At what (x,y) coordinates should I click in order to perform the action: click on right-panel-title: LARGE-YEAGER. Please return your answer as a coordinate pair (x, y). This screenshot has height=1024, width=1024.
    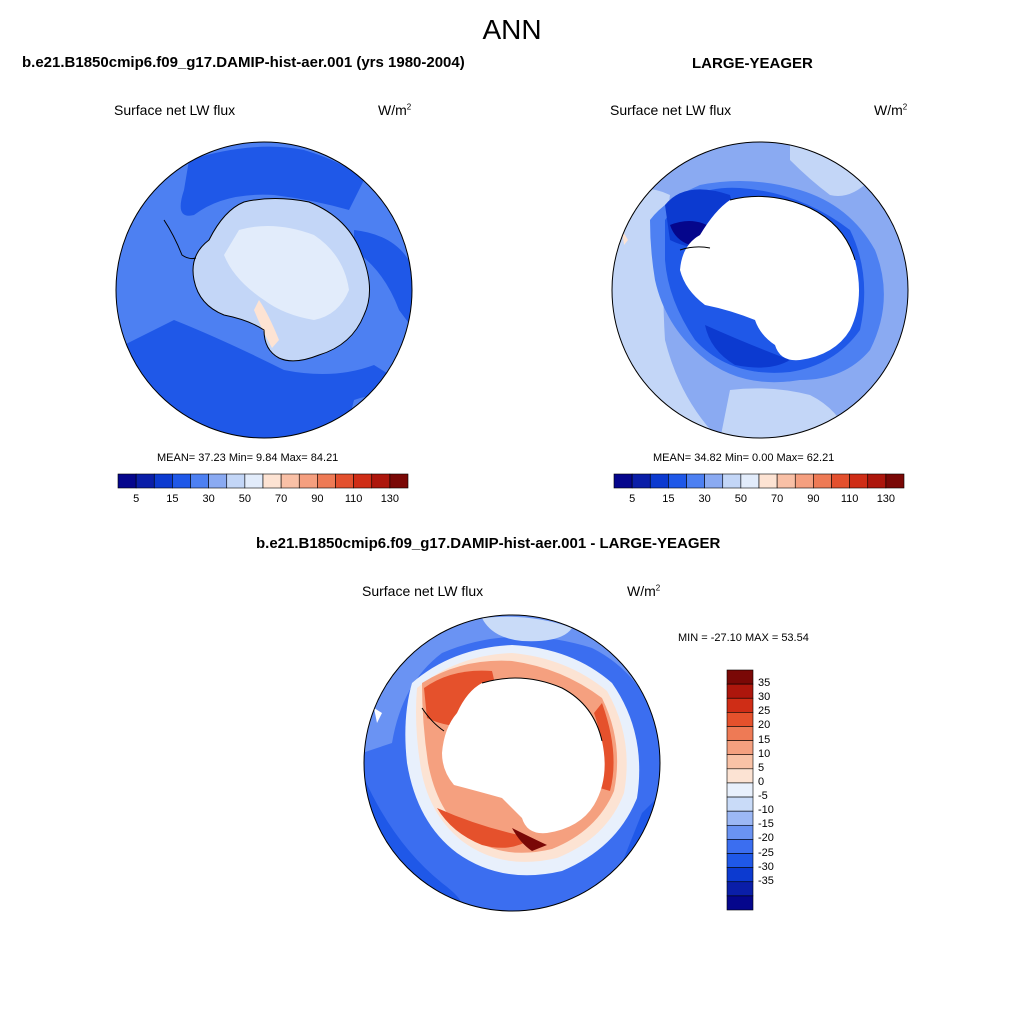
    Looking at the image, I should click on (752, 63).